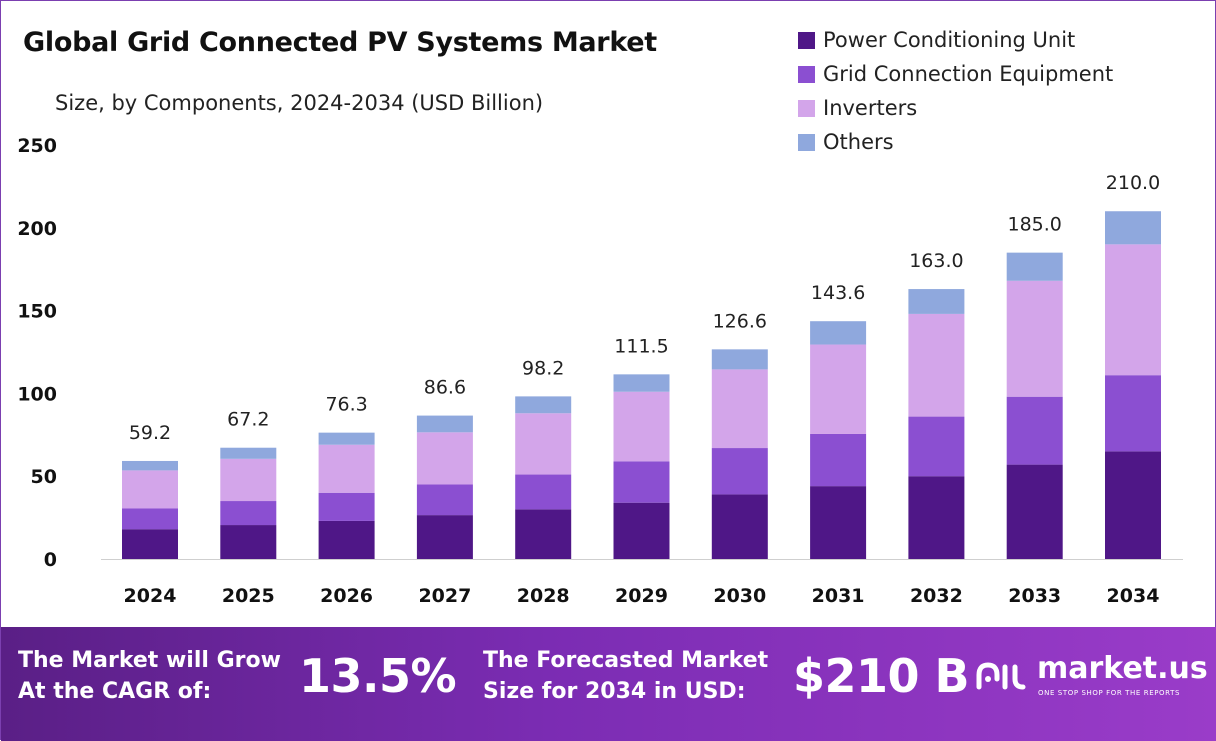  Describe the element at coordinates (936, 596) in the screenshot. I see `x-tick-label: 2032` at that location.